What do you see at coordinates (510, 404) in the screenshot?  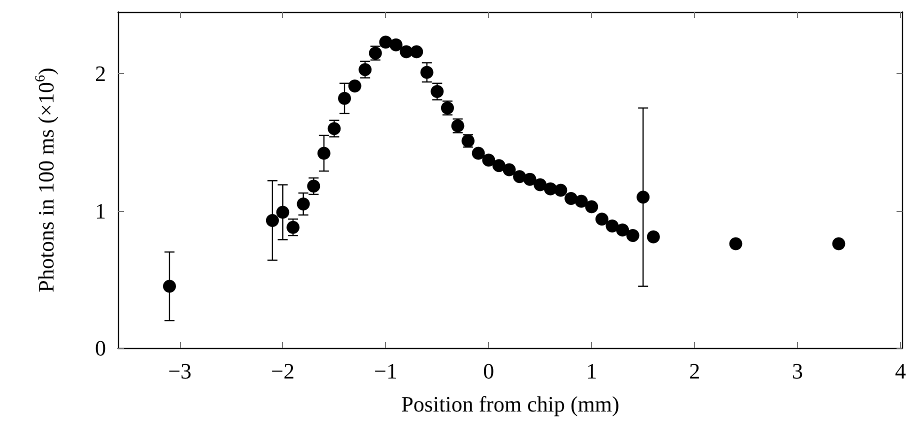 I see `x-axis-title: Position from chip (mm)` at bounding box center [510, 404].